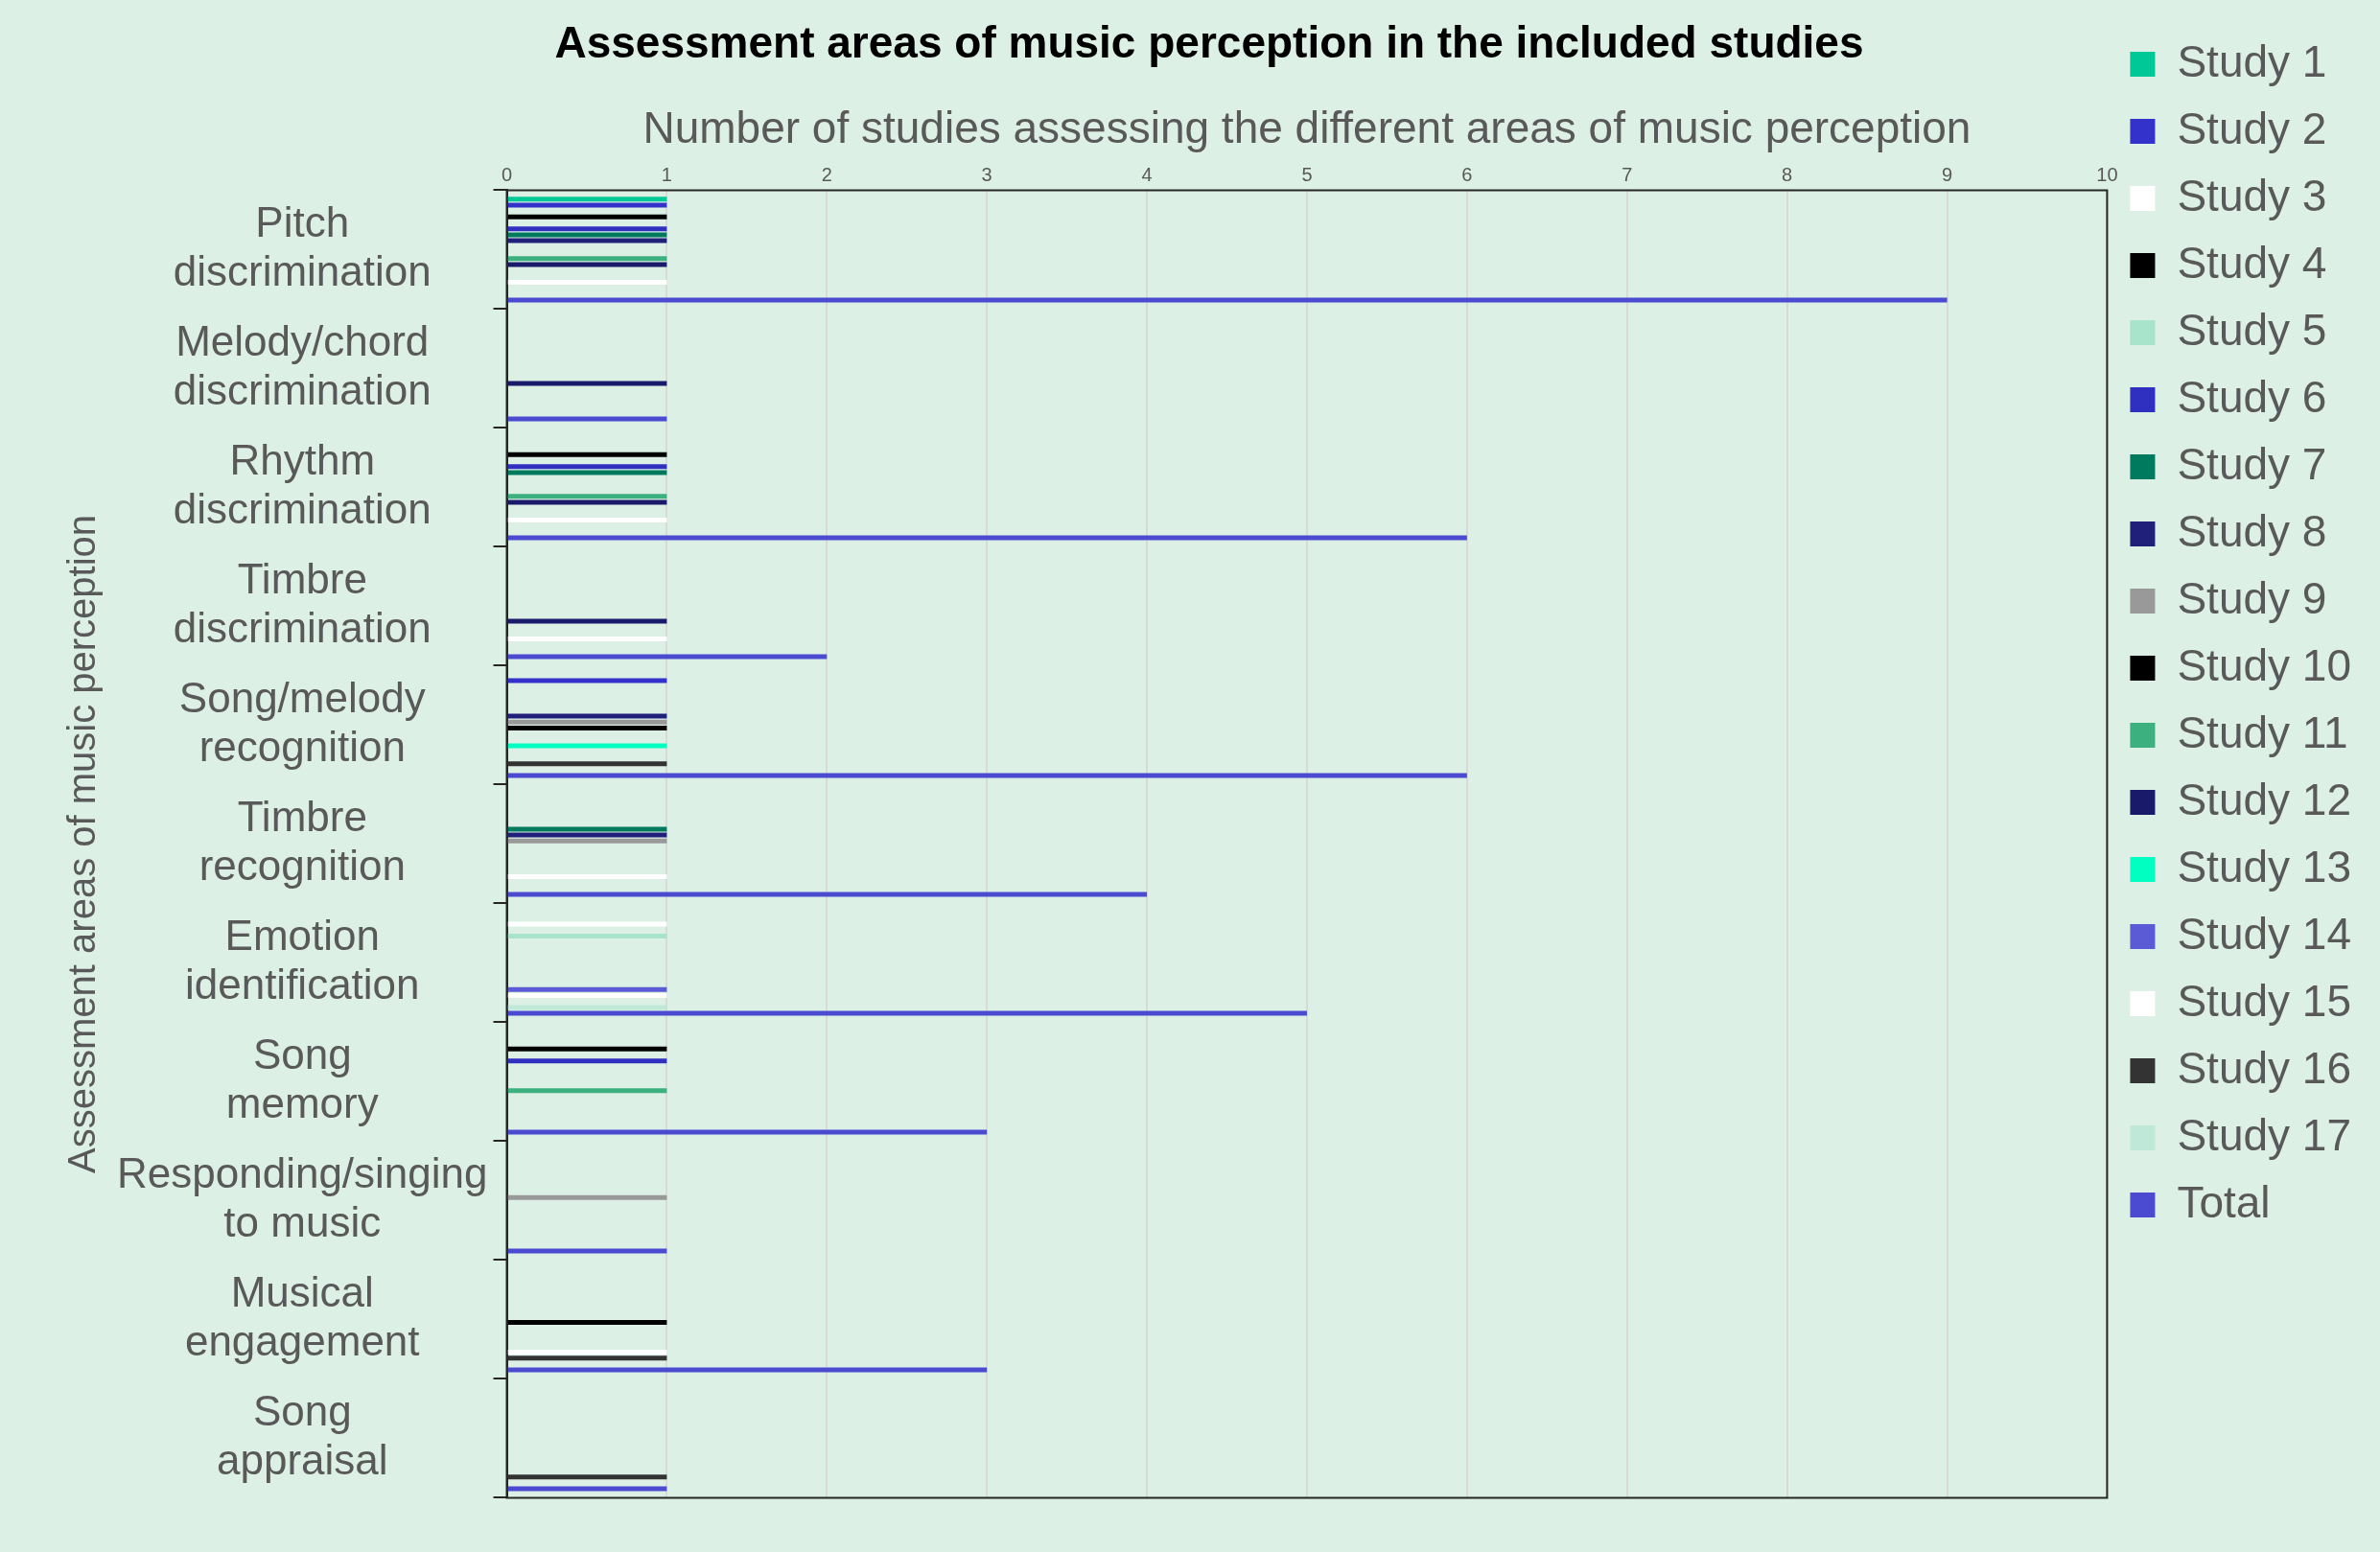 The width and height of the screenshot is (2380, 1552). I want to click on legend-label: Study 15, so click(2264, 1000).